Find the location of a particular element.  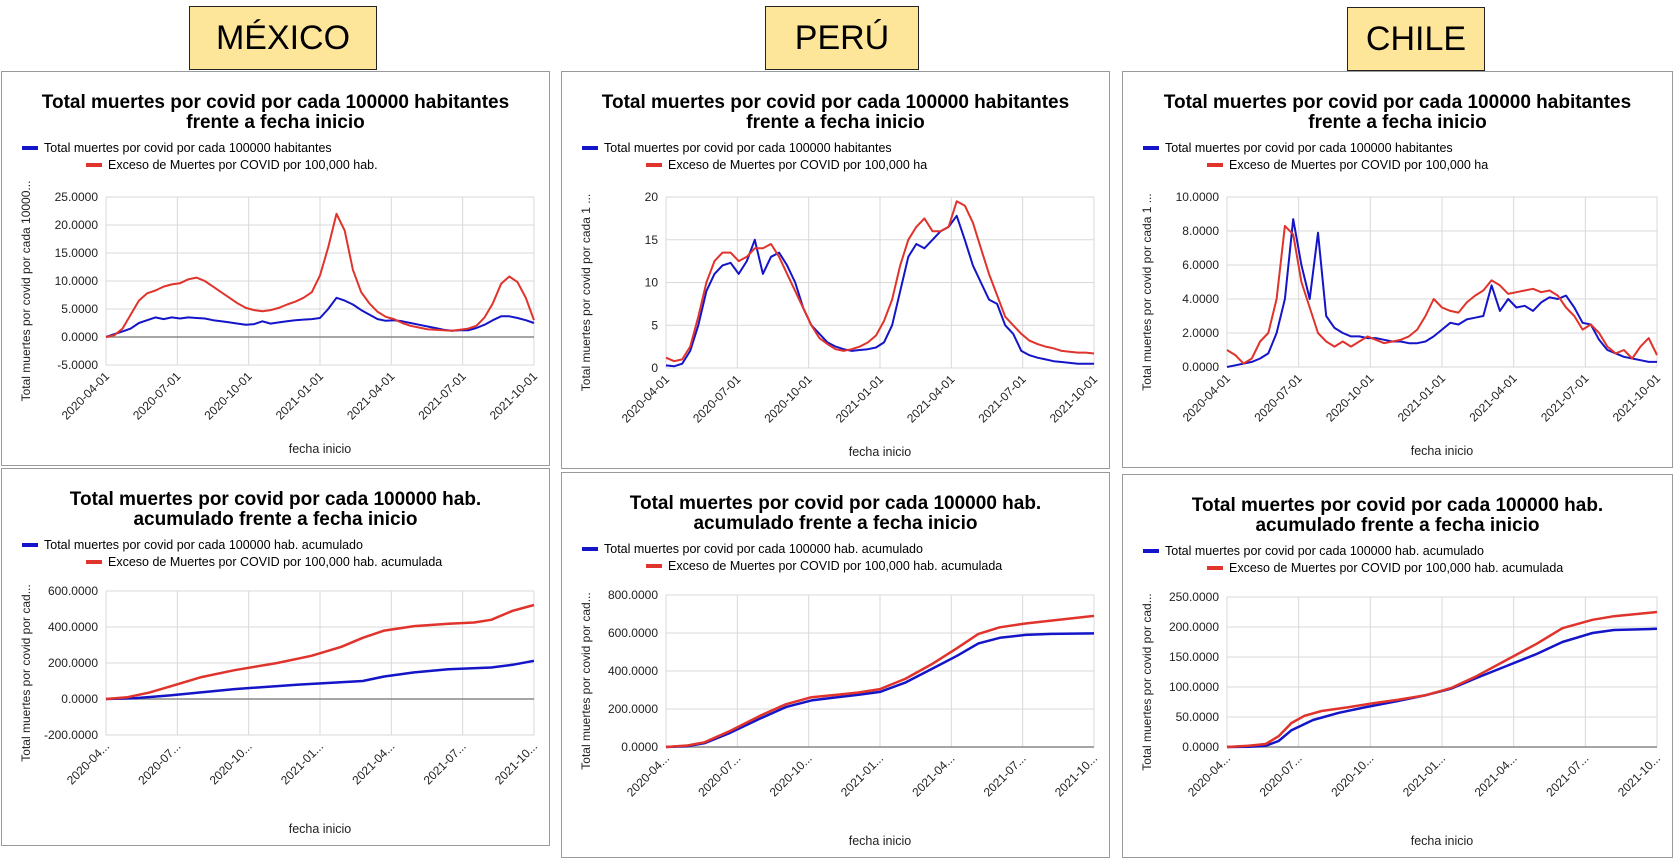

y-tick-label: 0 is located at coordinates (654, 368).